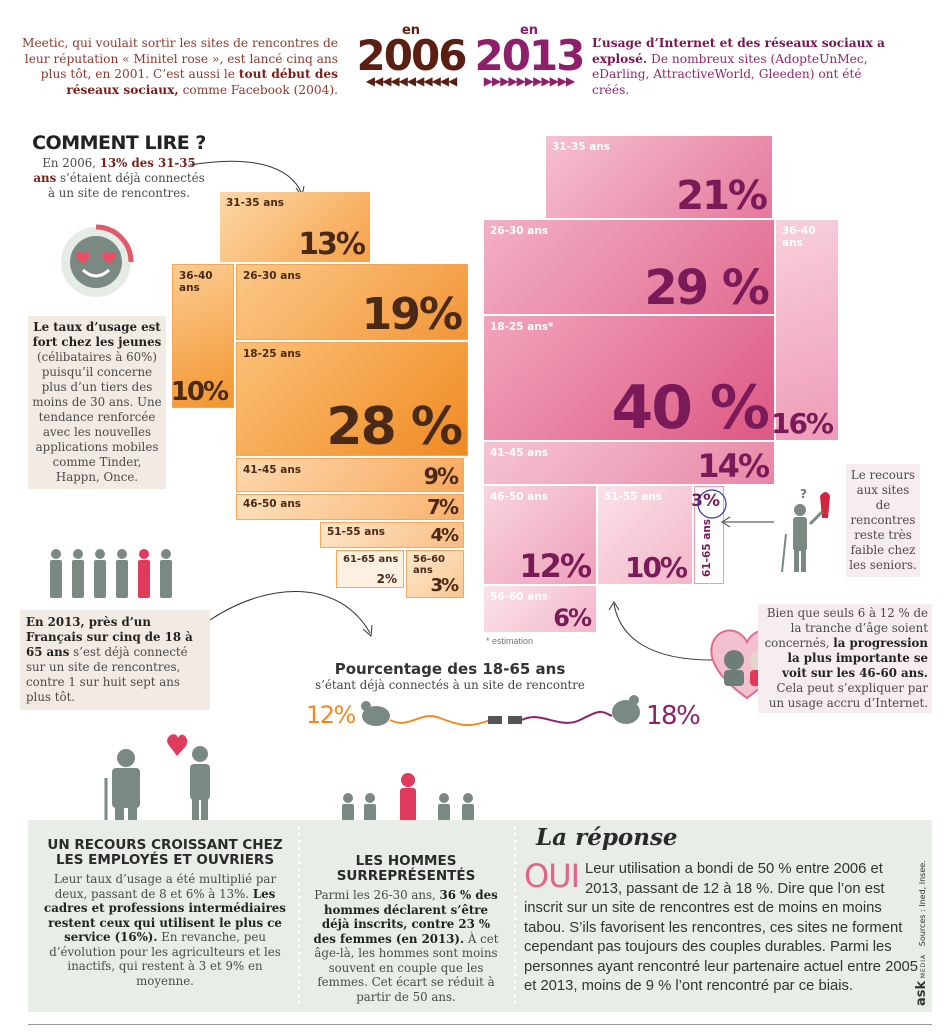 The width and height of the screenshot is (950, 1032). I want to click on cell-2013-18-25: 18-25 ans* 40 %, so click(629, 378).